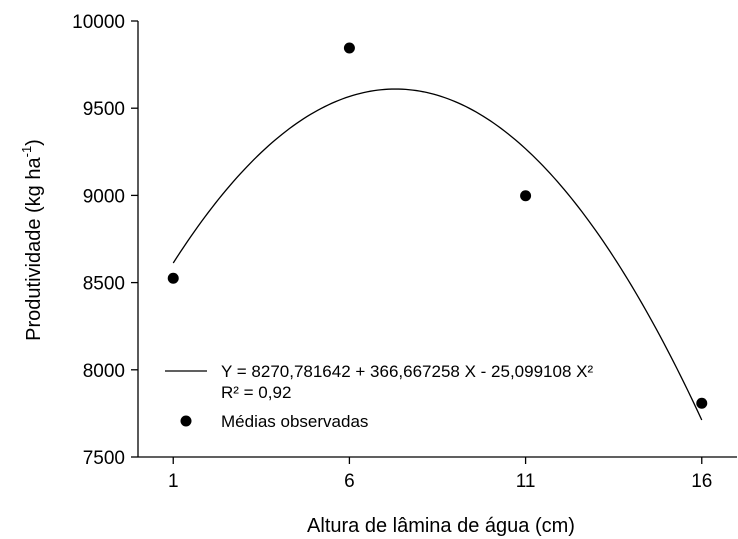 The height and width of the screenshot is (539, 738). I want to click on y-tick-label: 9000, so click(104, 196).